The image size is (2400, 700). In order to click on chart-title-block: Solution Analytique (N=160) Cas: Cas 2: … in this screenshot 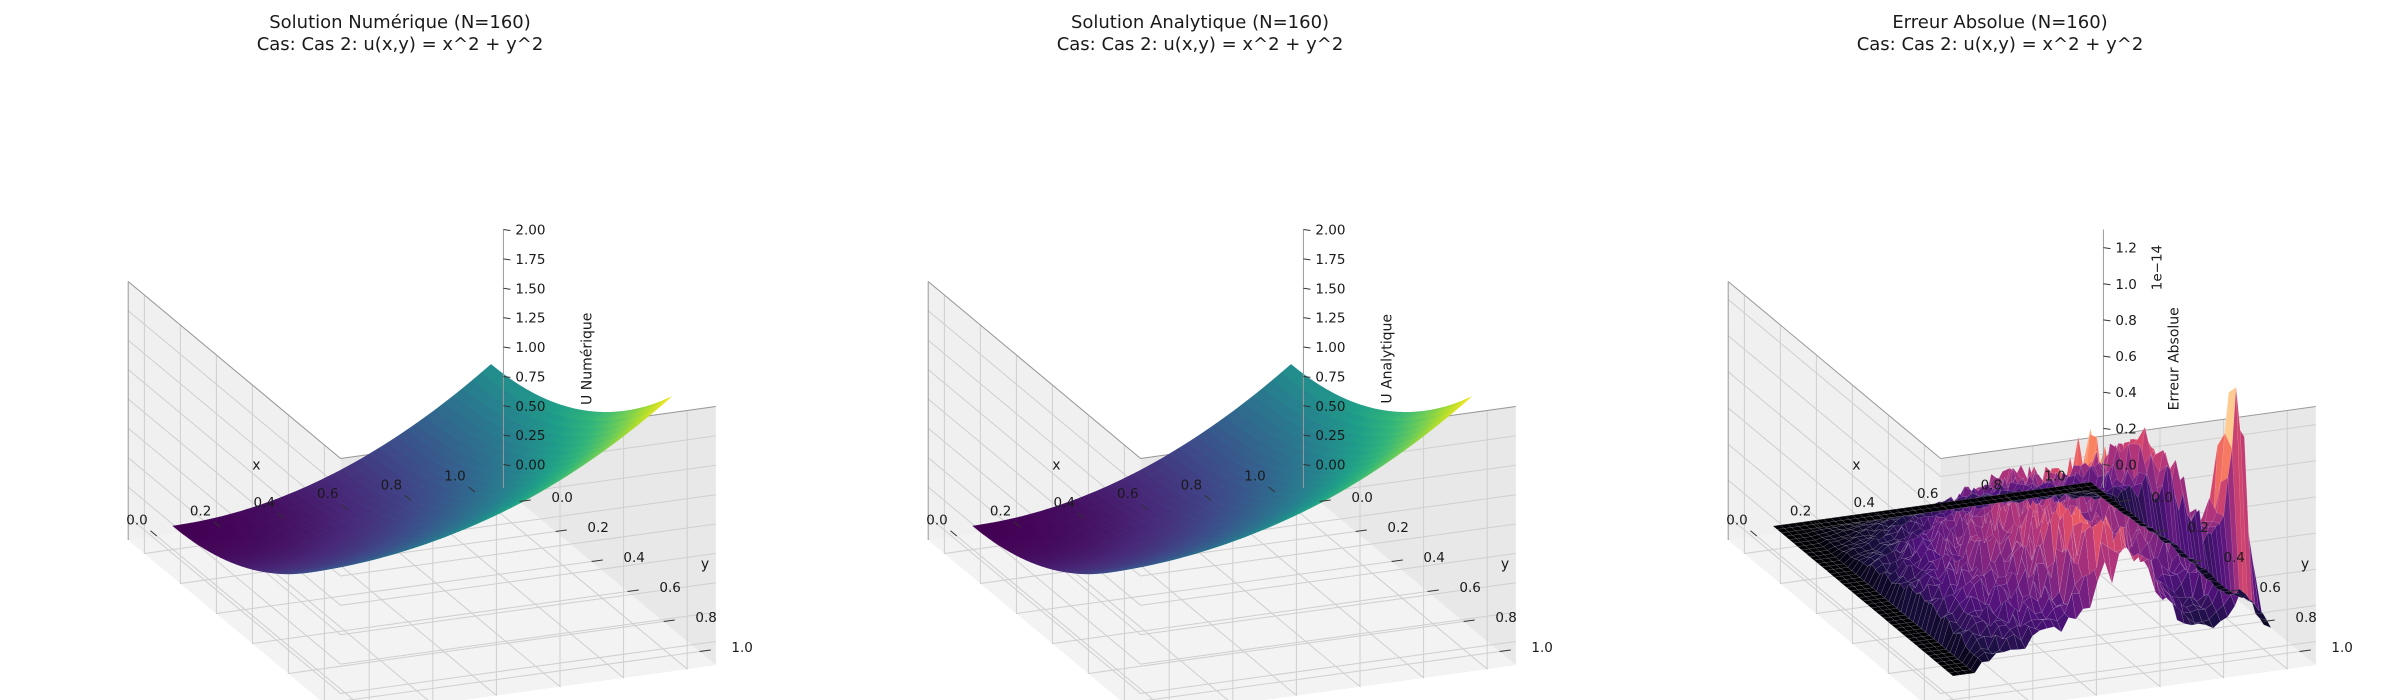, I will do `click(1200, 34)`.